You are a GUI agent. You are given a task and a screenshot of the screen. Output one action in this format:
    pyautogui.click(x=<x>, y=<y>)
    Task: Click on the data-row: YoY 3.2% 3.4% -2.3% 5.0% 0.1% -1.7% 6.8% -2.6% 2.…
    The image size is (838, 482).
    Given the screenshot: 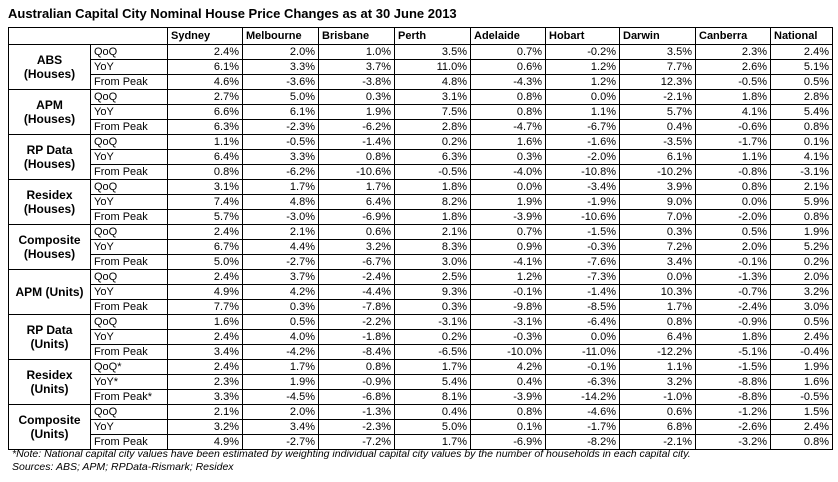 What is the action you would take?
    pyautogui.click(x=421, y=427)
    